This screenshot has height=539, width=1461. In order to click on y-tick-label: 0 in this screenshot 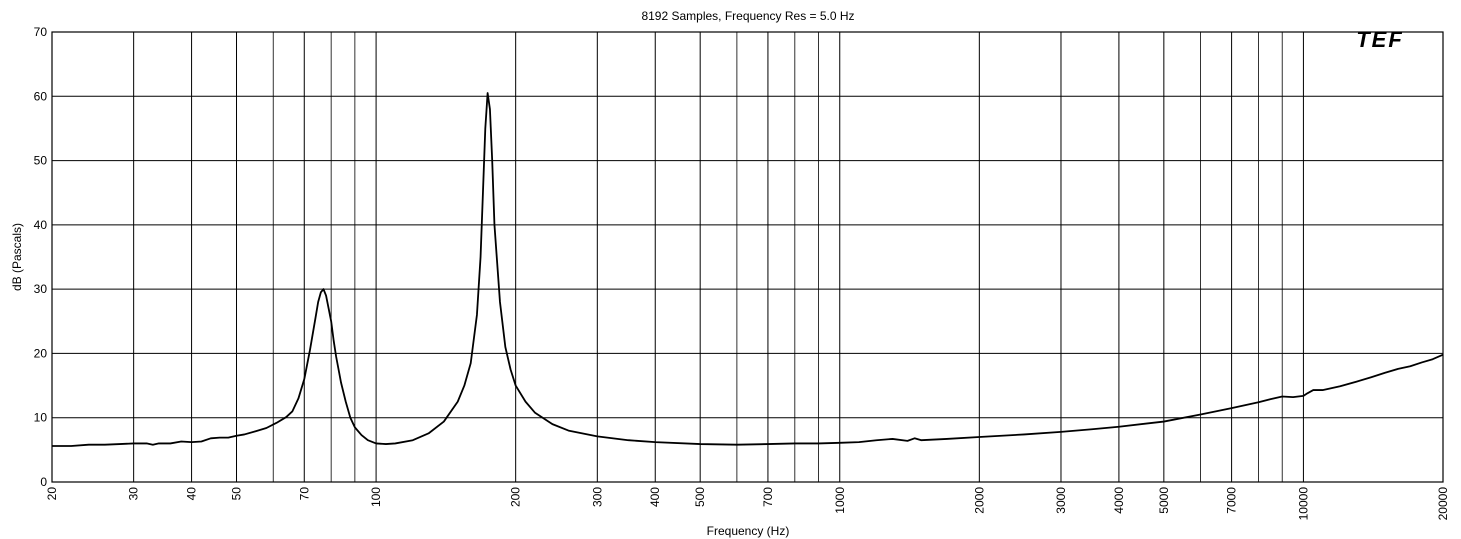, I will do `click(43, 482)`.